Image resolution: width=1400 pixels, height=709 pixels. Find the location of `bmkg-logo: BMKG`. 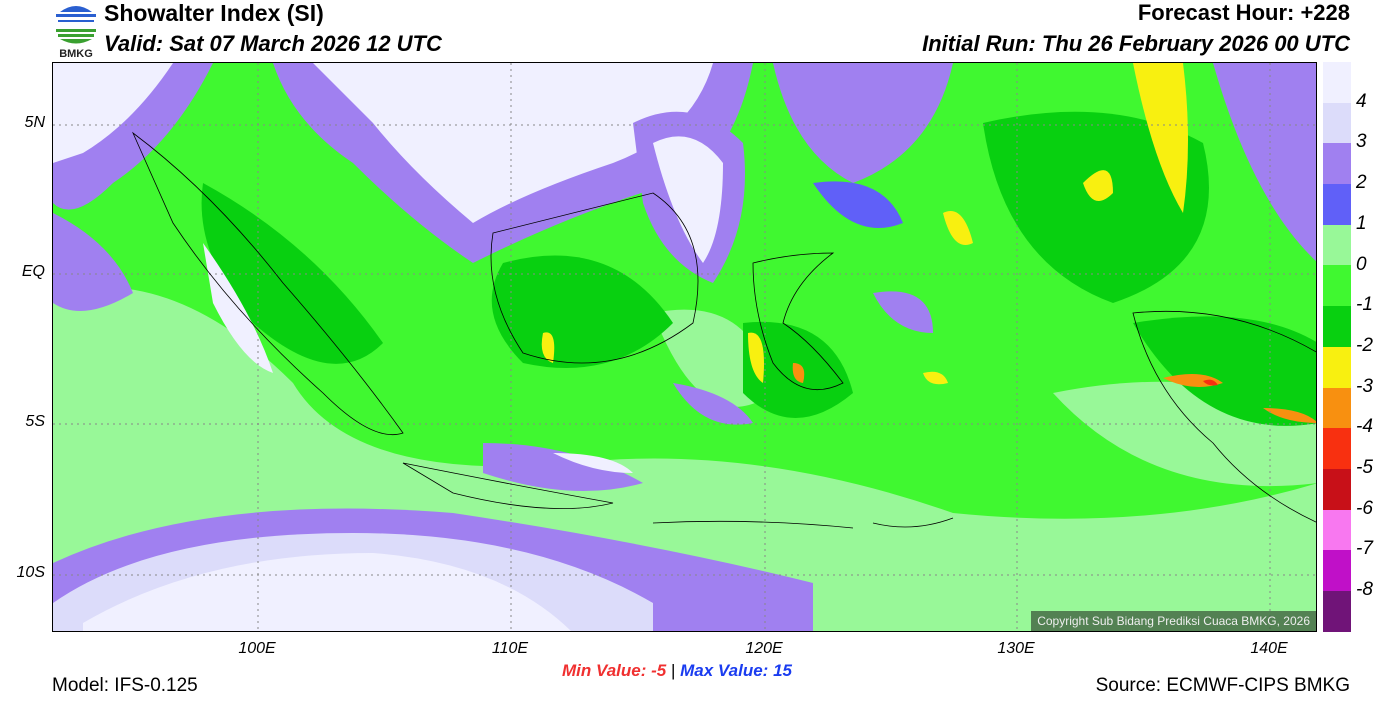

bmkg-logo: BMKG is located at coordinates (76, 31).